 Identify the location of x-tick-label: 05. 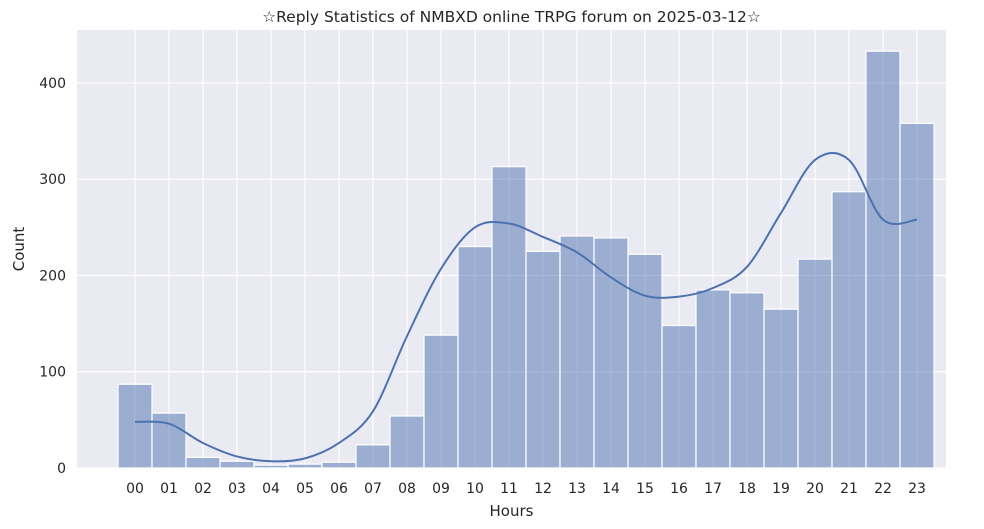
(305, 489).